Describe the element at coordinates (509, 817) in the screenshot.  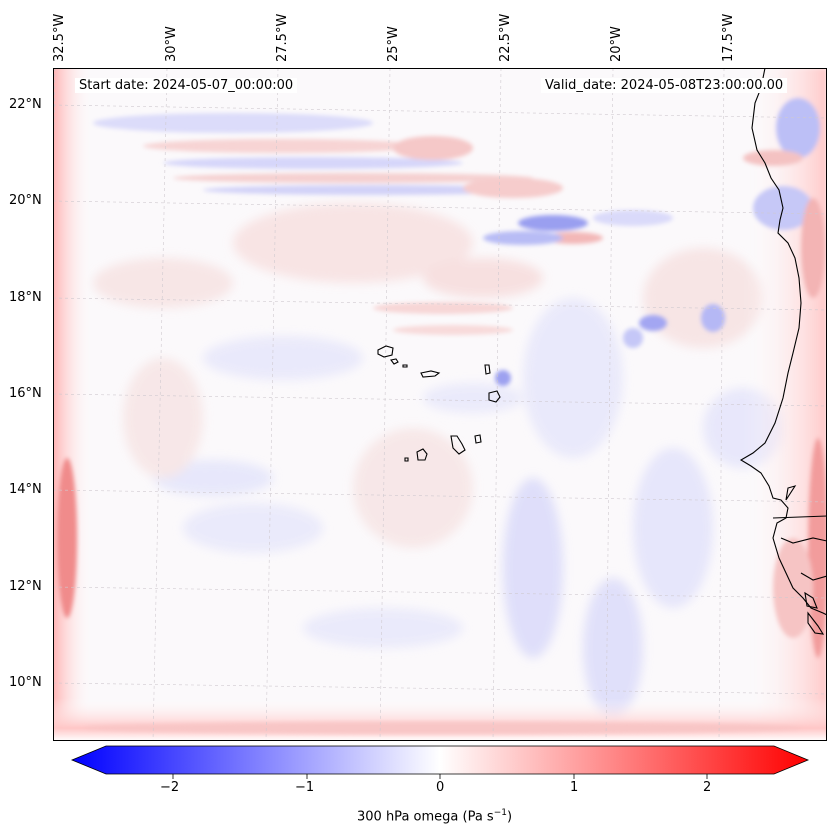
I see `colorbar-label-end: )` at that location.